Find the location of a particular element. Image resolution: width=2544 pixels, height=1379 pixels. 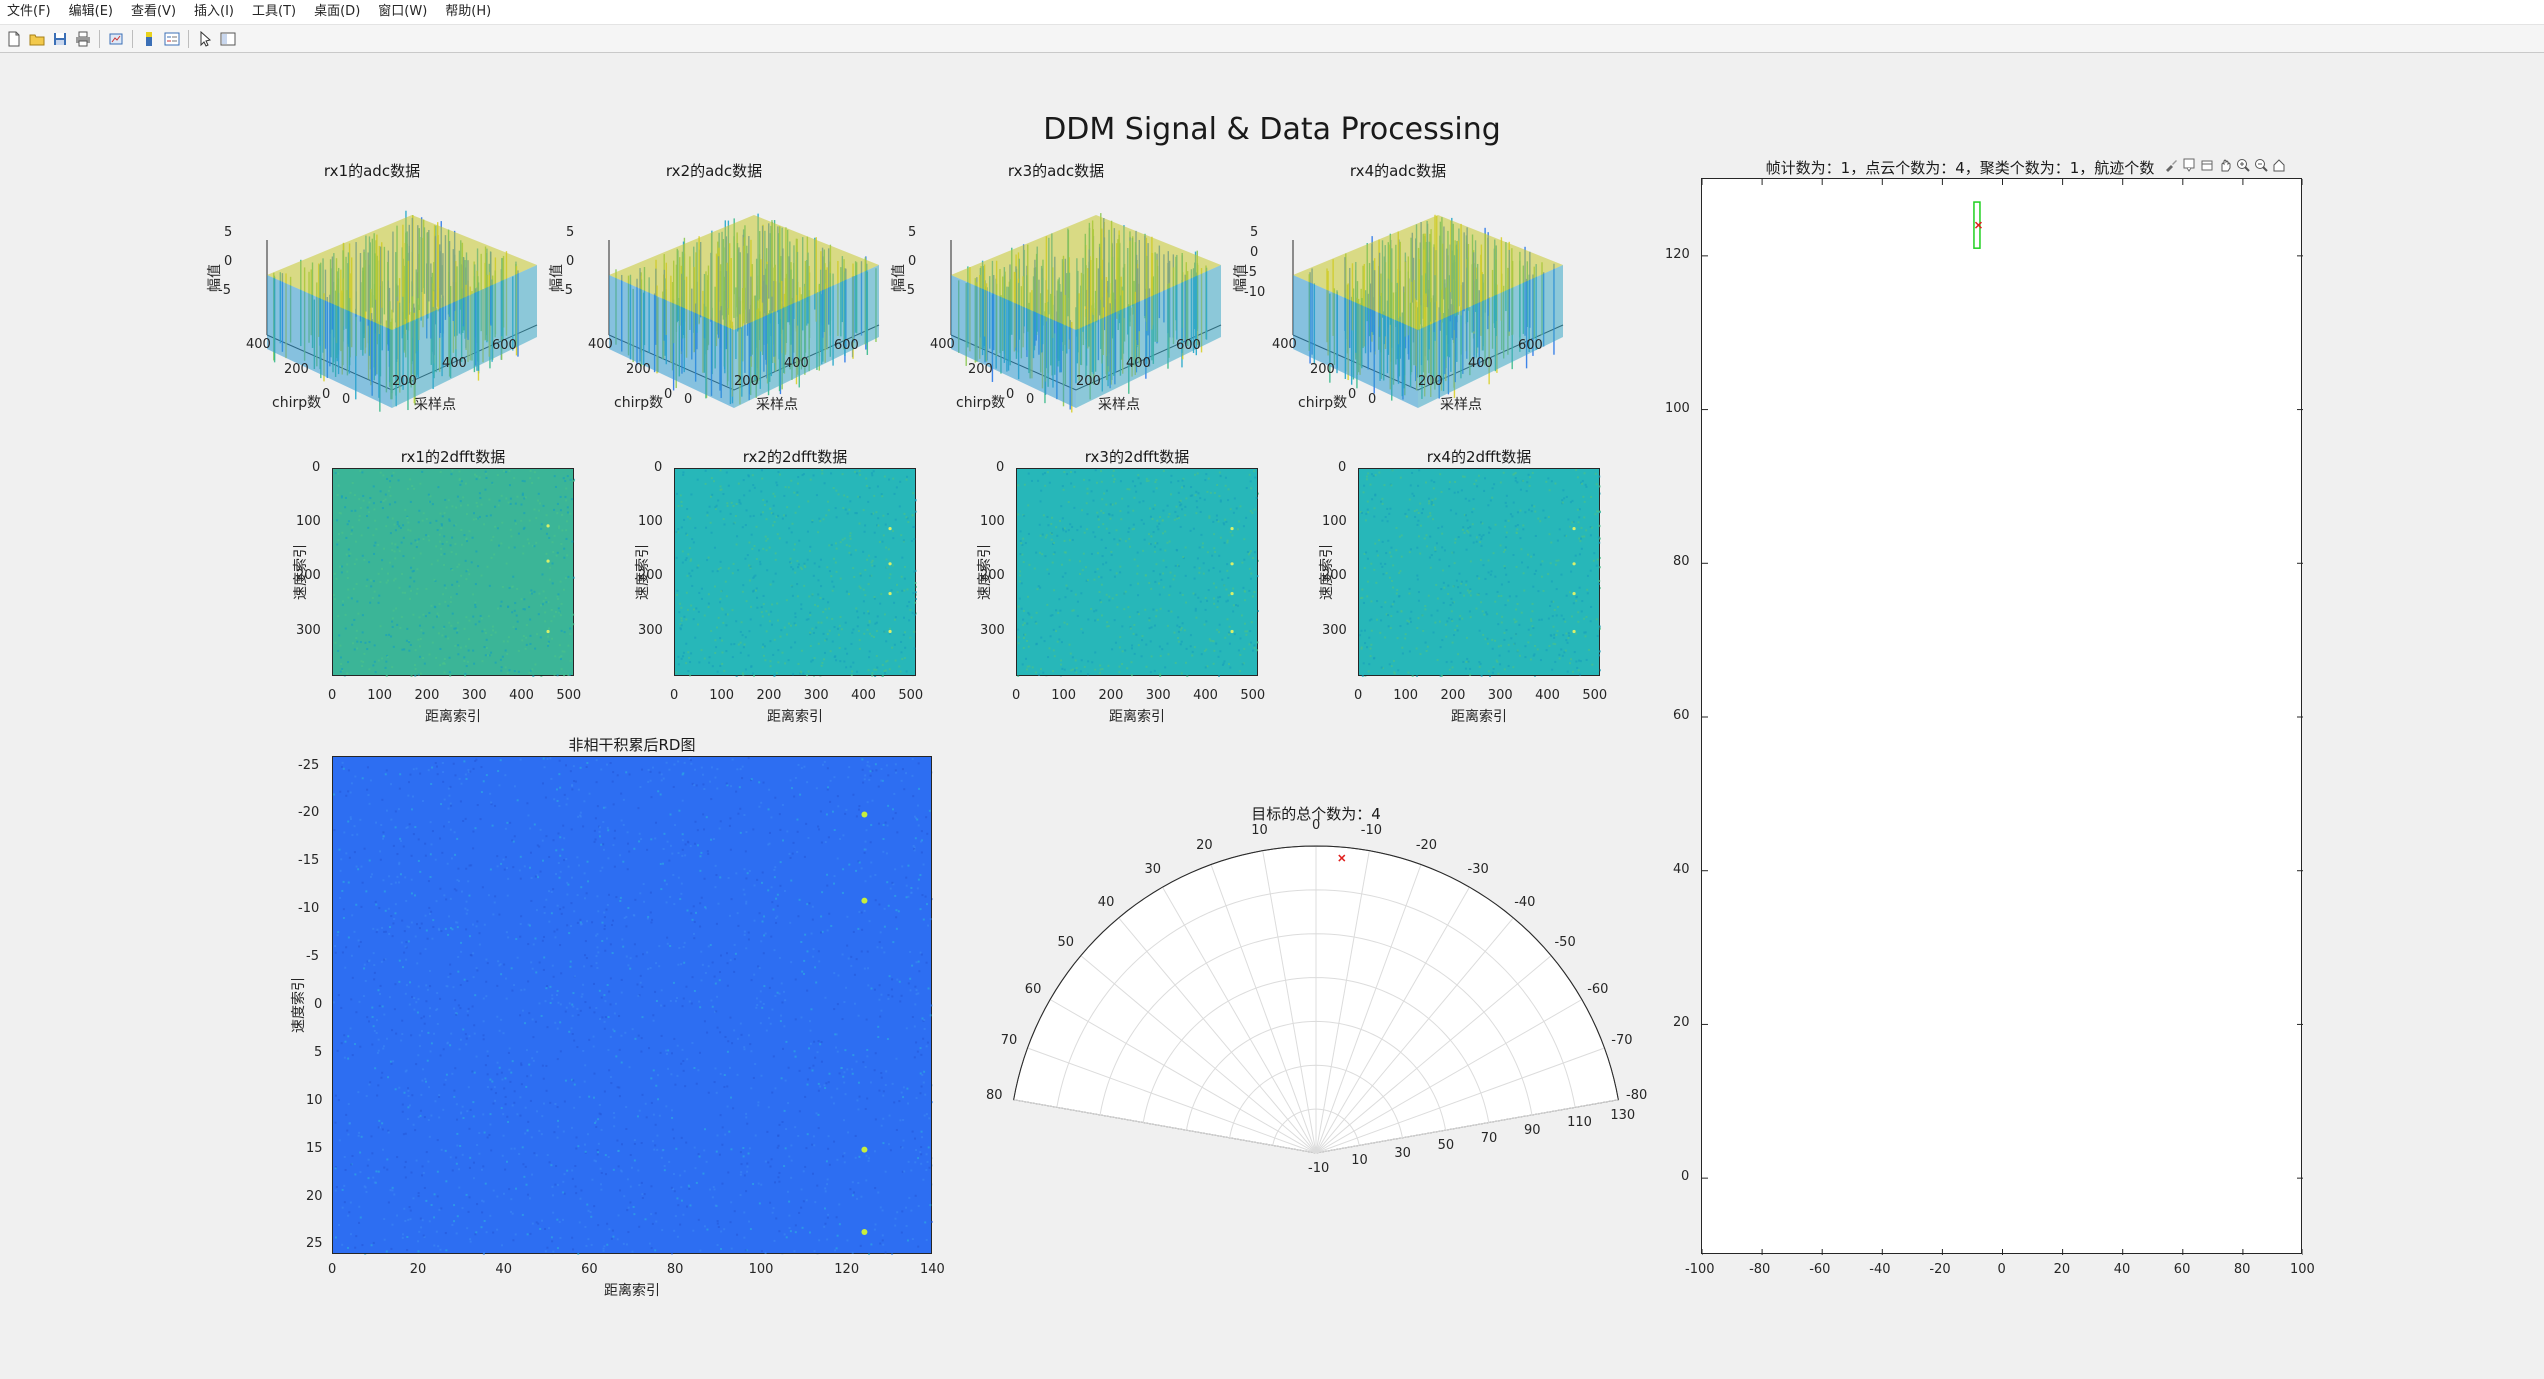

menu-item-5: 桌面(D) is located at coordinates (337, 11).